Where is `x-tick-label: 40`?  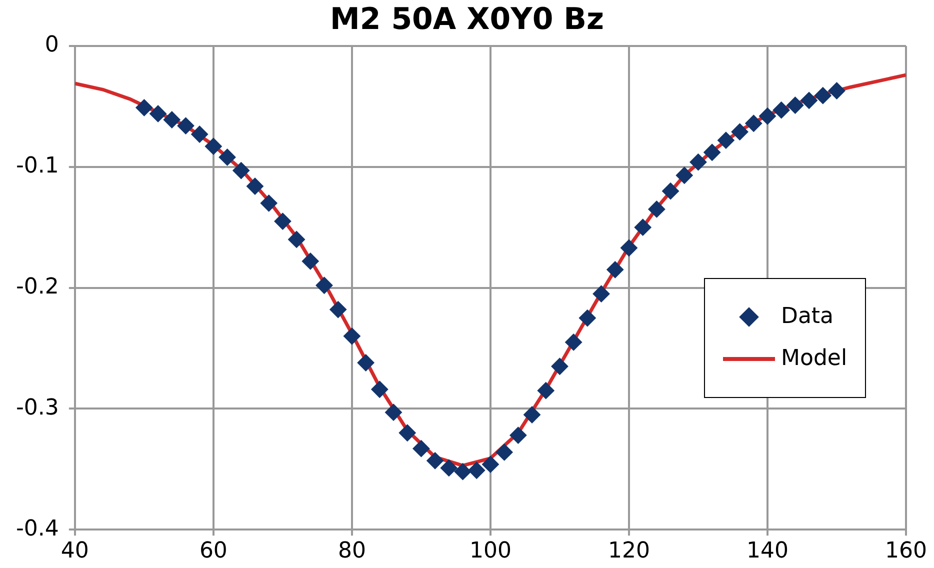 x-tick-label: 40 is located at coordinates (74, 551).